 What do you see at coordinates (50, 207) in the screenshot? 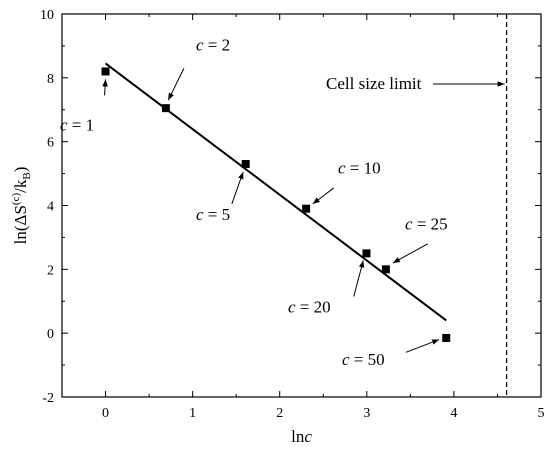
I see `y-tick-label: 4` at bounding box center [50, 207].